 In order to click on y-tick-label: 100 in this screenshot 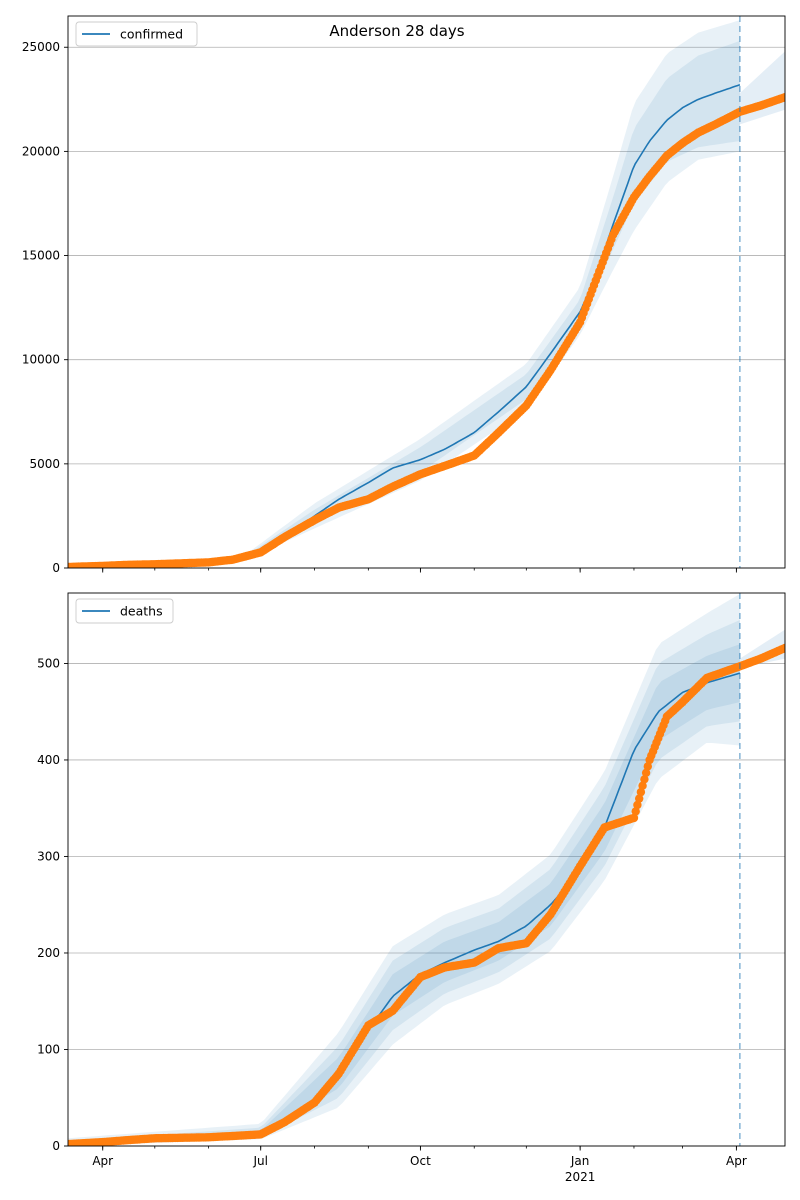, I will do `click(48, 1049)`.